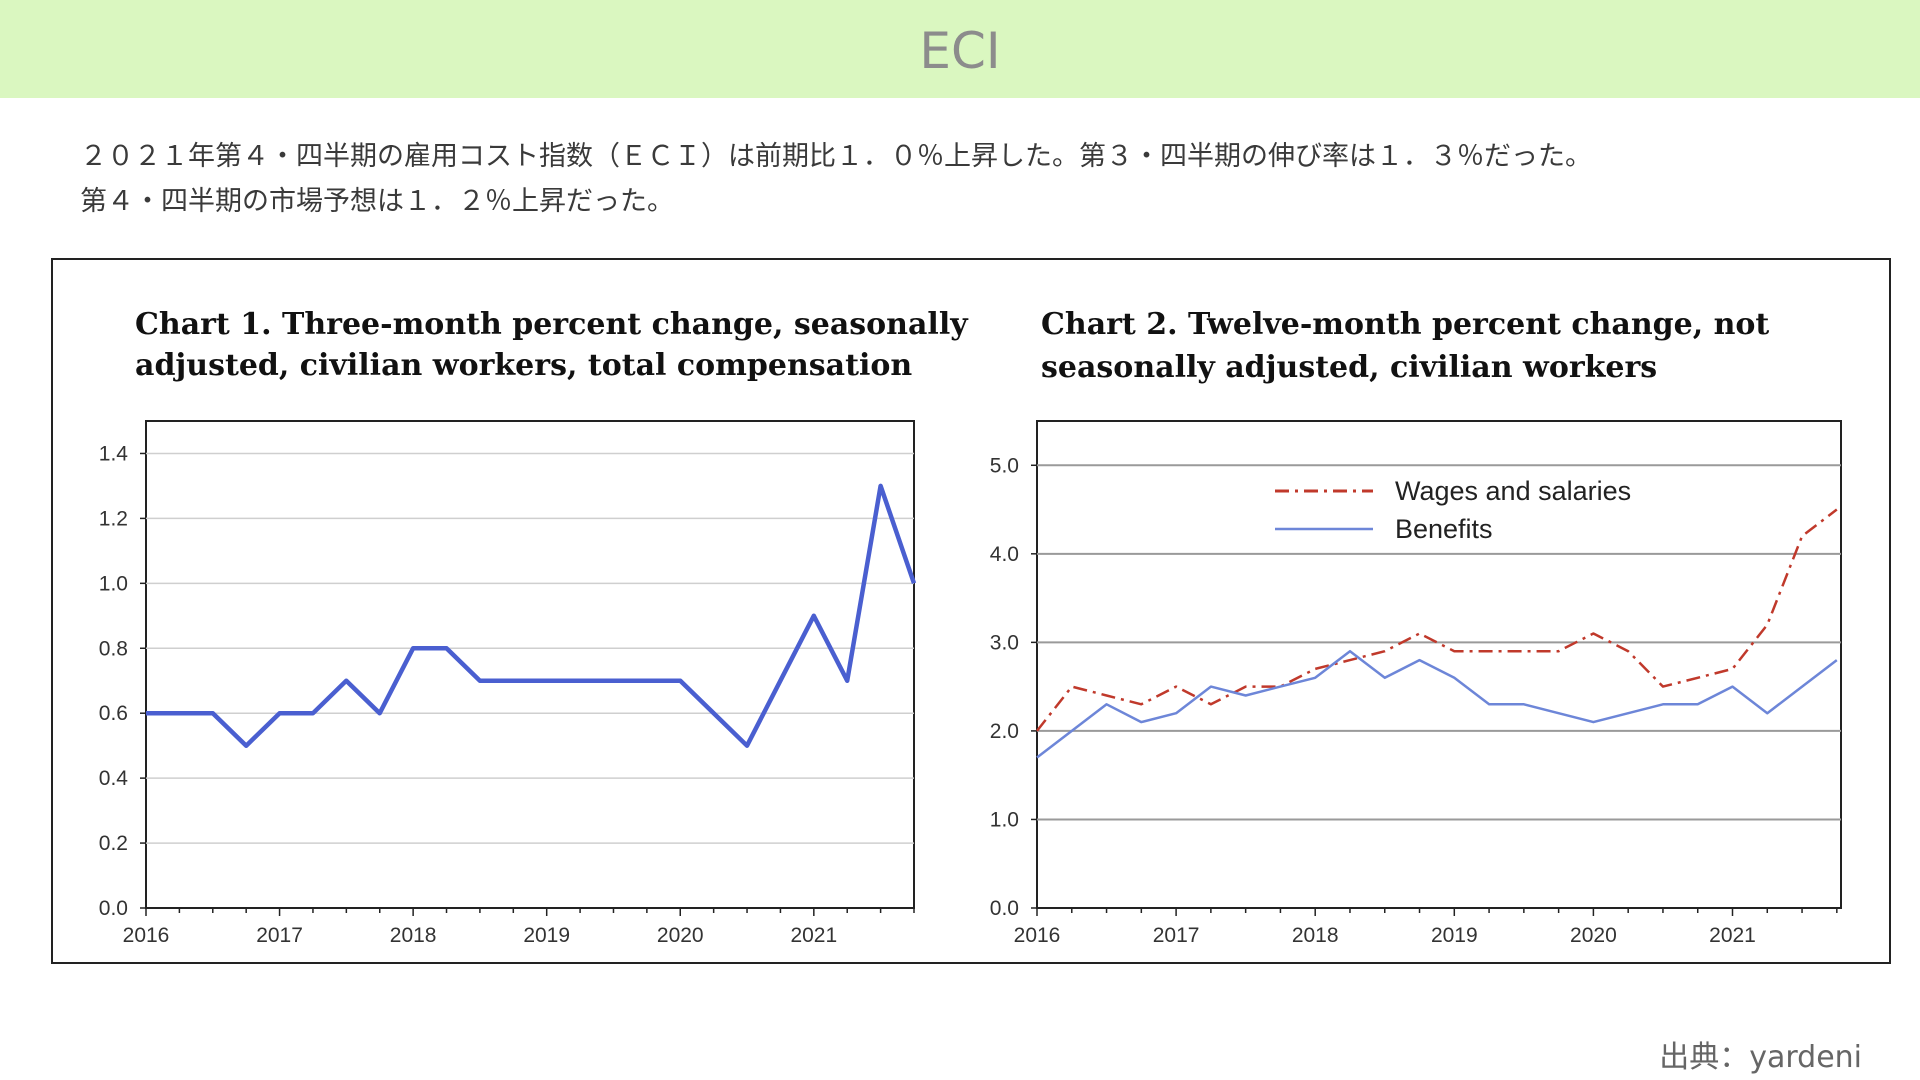 The width and height of the screenshot is (1920, 1080). I want to click on chart-2-title-line-2: seasonally adjusted, civilian workers, so click(1349, 367).